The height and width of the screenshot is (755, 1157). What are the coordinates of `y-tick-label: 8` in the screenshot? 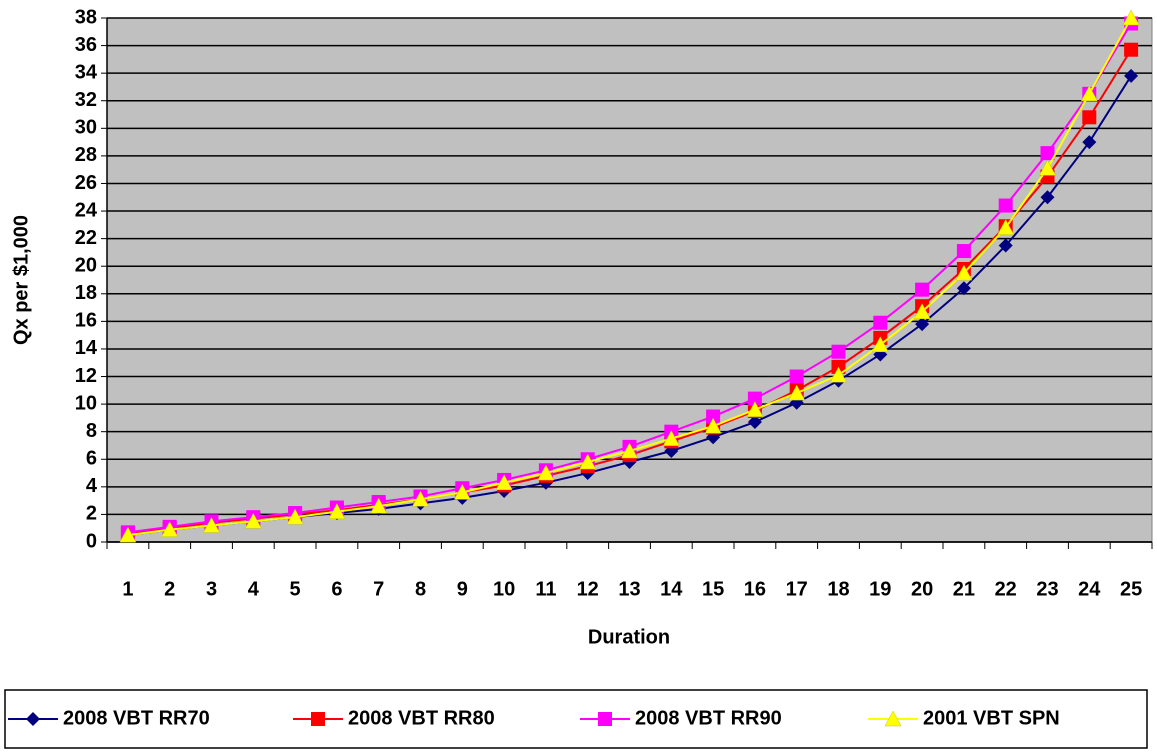 It's located at (91, 431).